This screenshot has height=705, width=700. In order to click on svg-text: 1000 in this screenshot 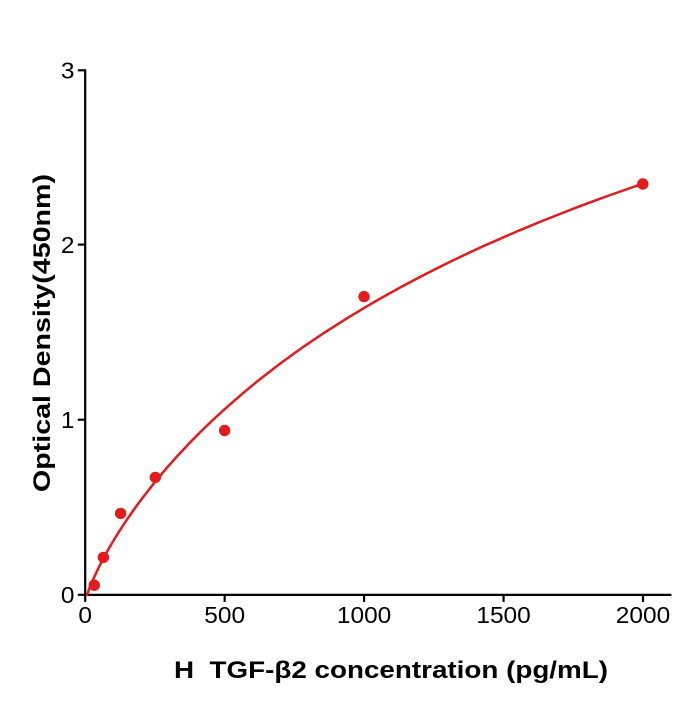, I will do `click(364, 615)`.